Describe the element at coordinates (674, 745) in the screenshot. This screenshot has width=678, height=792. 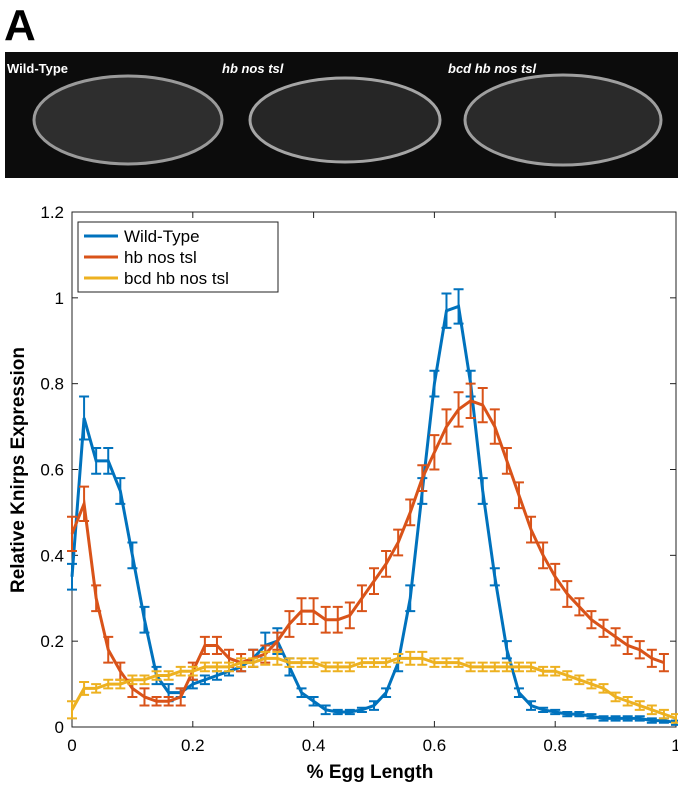
I see `x-tick-label: 1` at that location.